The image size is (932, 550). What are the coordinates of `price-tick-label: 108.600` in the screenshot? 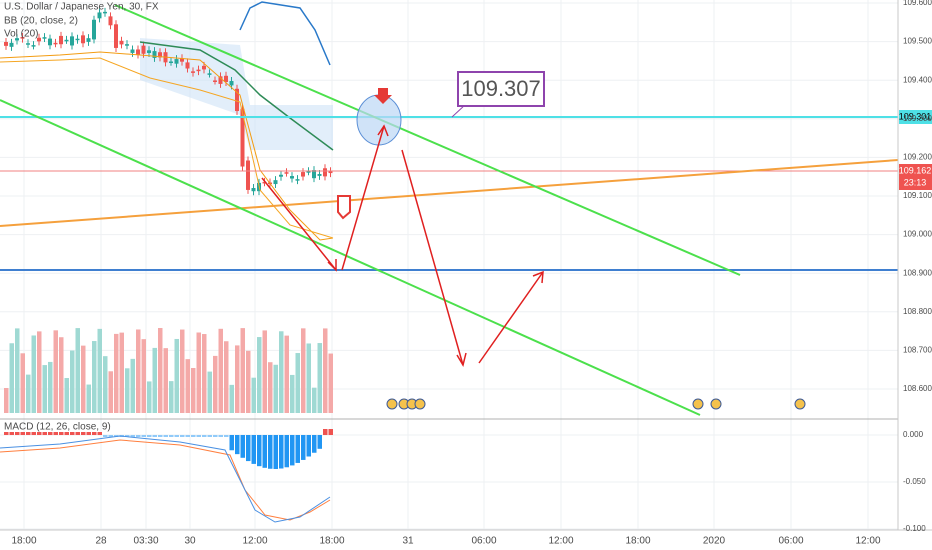 It's located at (917, 388).